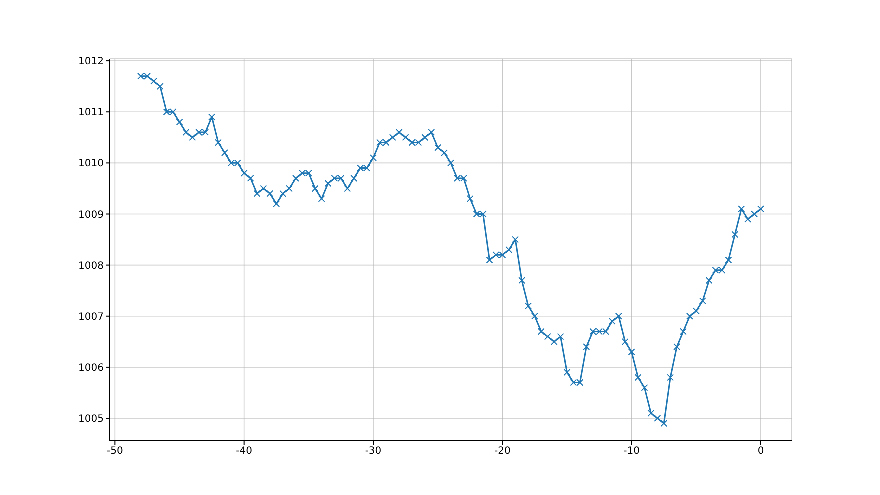 The height and width of the screenshot is (495, 880). I want to click on x-tick-label: -40, so click(244, 452).